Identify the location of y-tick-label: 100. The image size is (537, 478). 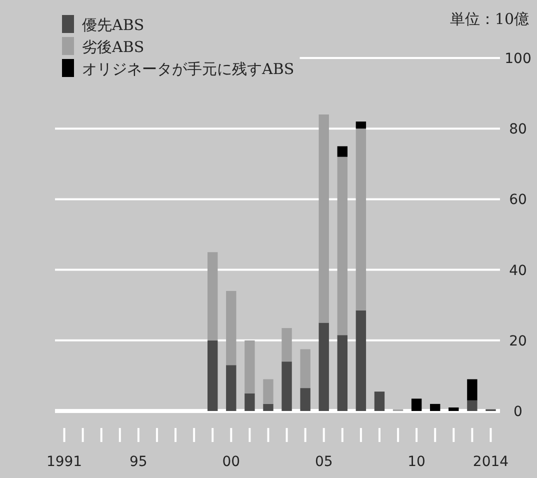
(518, 59).